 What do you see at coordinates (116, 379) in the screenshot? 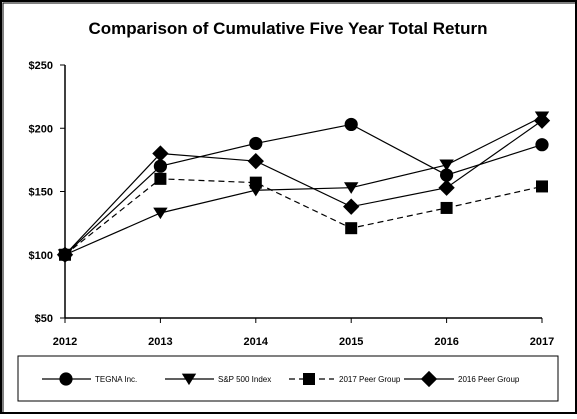
I see `legend-label: TEGNA Inc.` at bounding box center [116, 379].